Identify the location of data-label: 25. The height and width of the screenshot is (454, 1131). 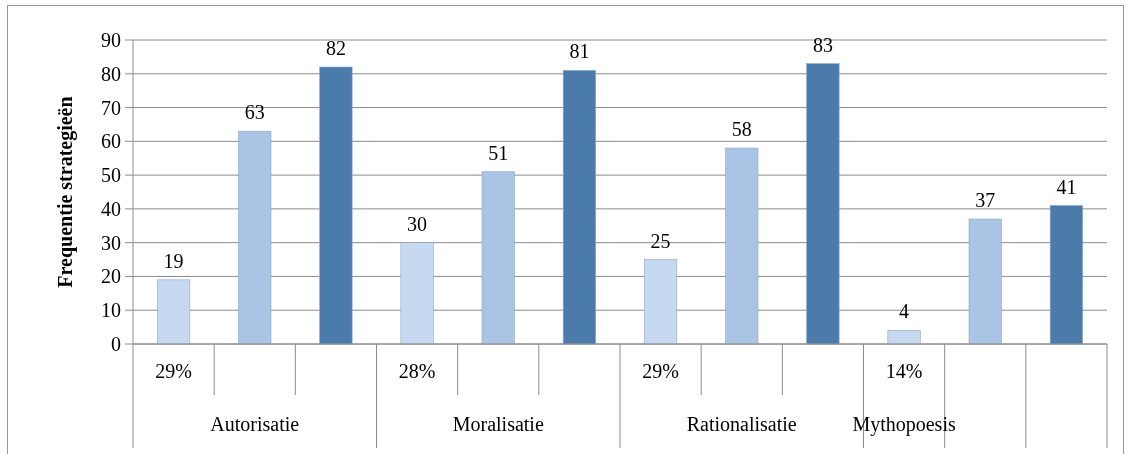
(660, 240).